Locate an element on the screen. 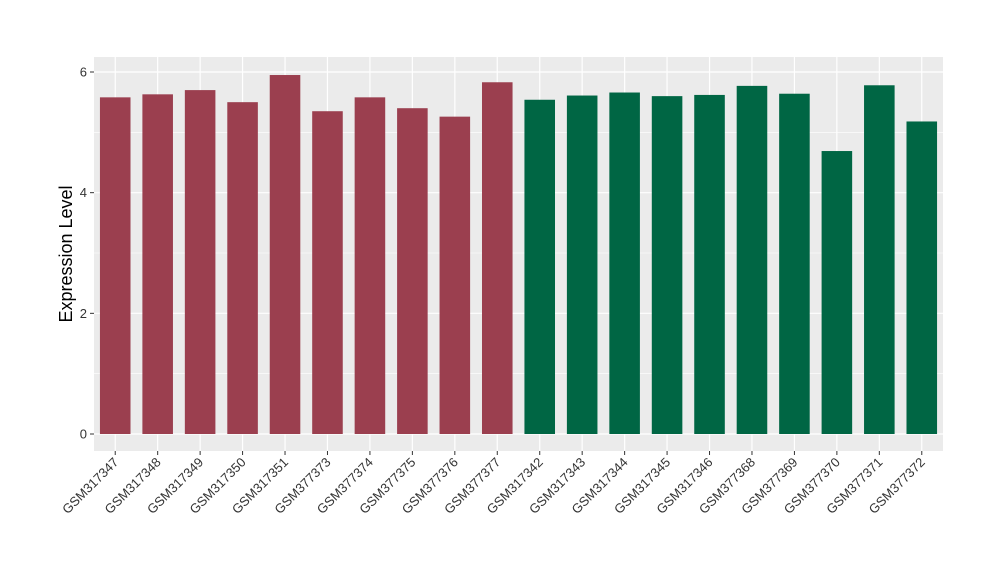 The image size is (1000, 580). y-tick-label: 2 is located at coordinates (83, 313).